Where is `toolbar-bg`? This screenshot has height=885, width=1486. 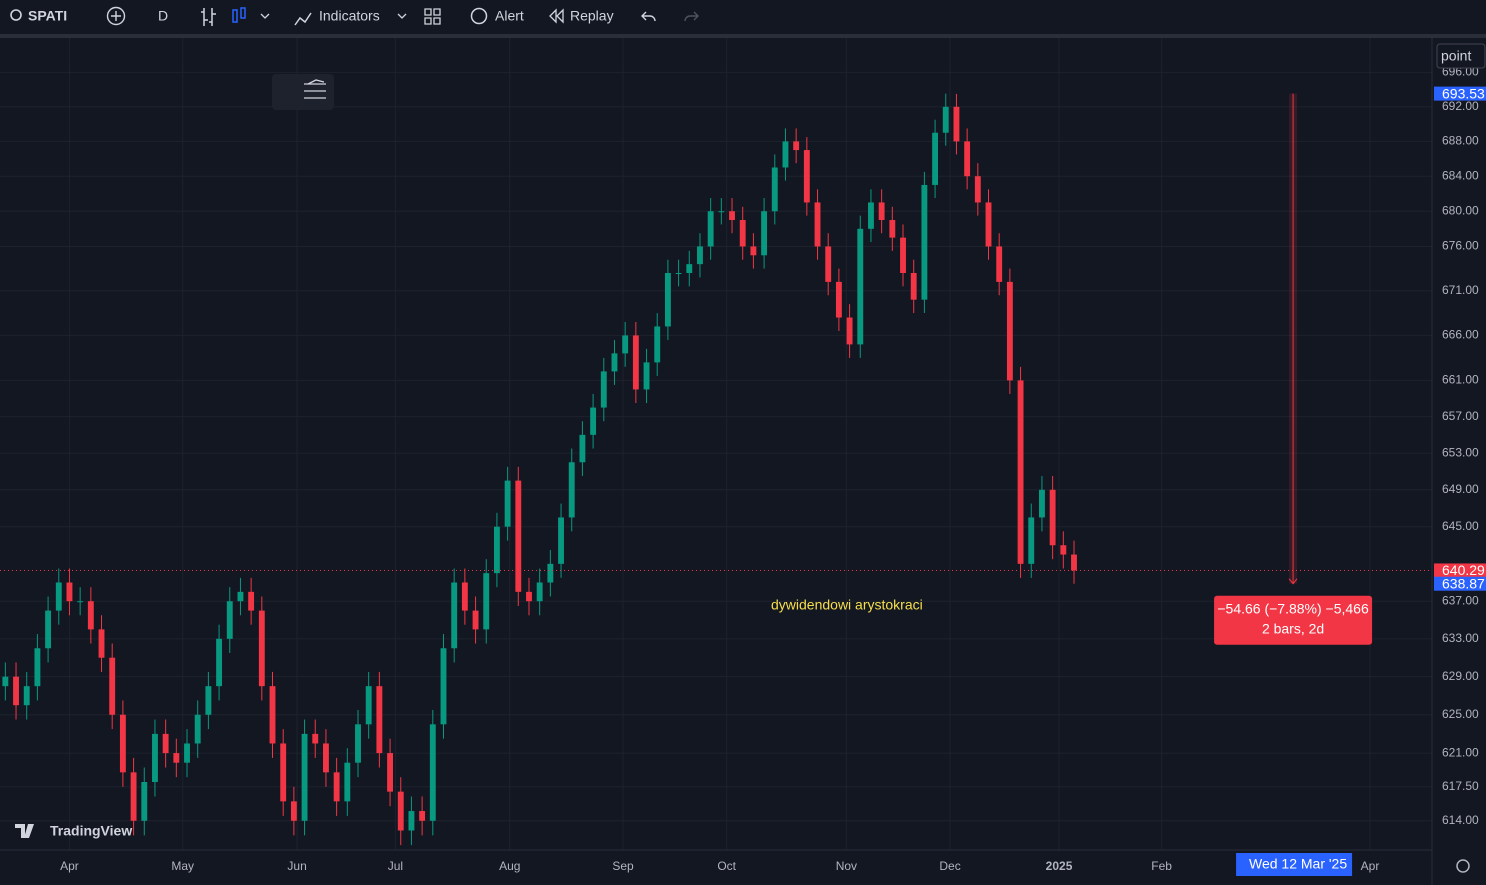
toolbar-bg is located at coordinates (743, 17).